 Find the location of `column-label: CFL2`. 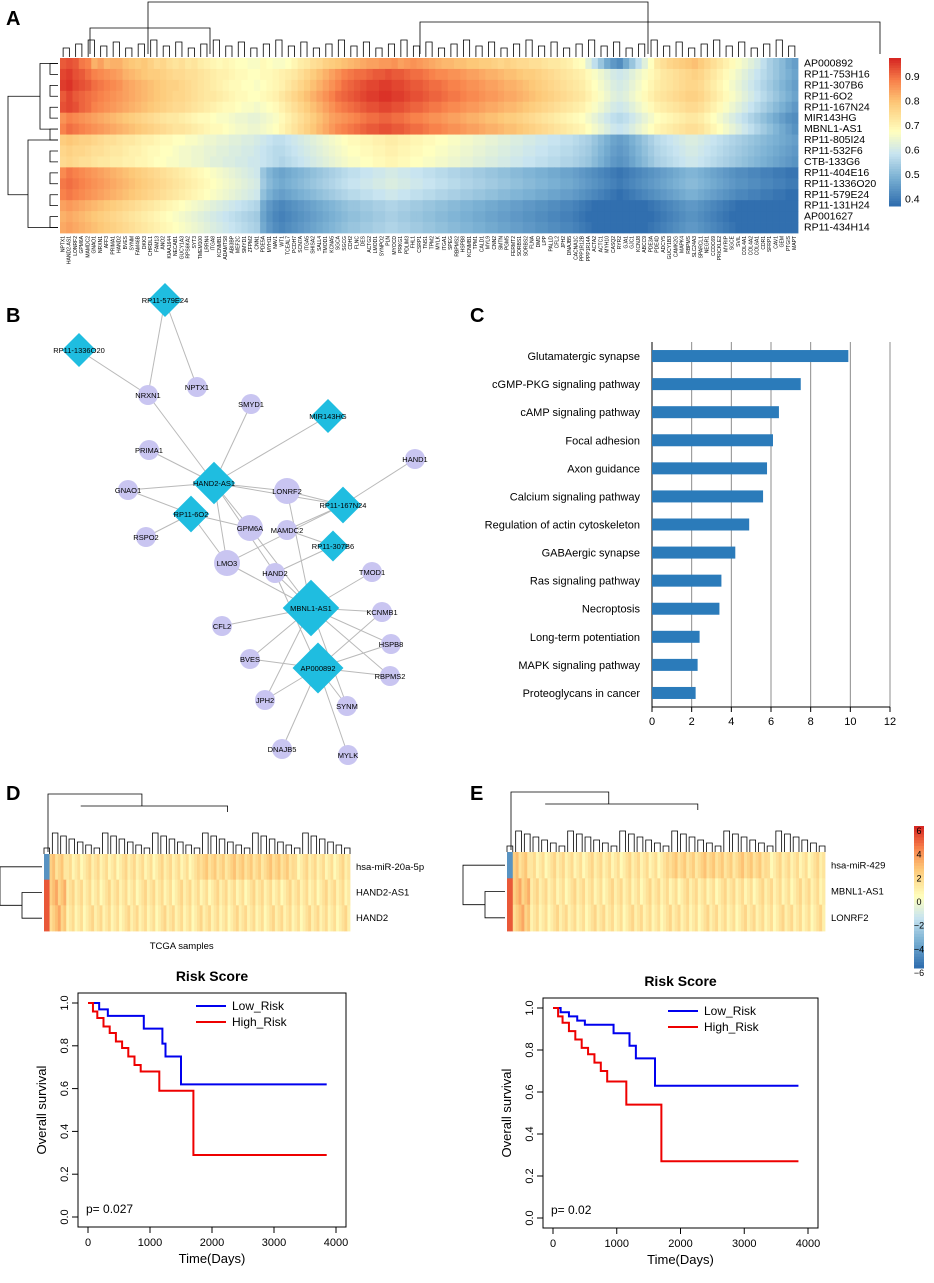

column-label: CFL2 is located at coordinates (558, 242).